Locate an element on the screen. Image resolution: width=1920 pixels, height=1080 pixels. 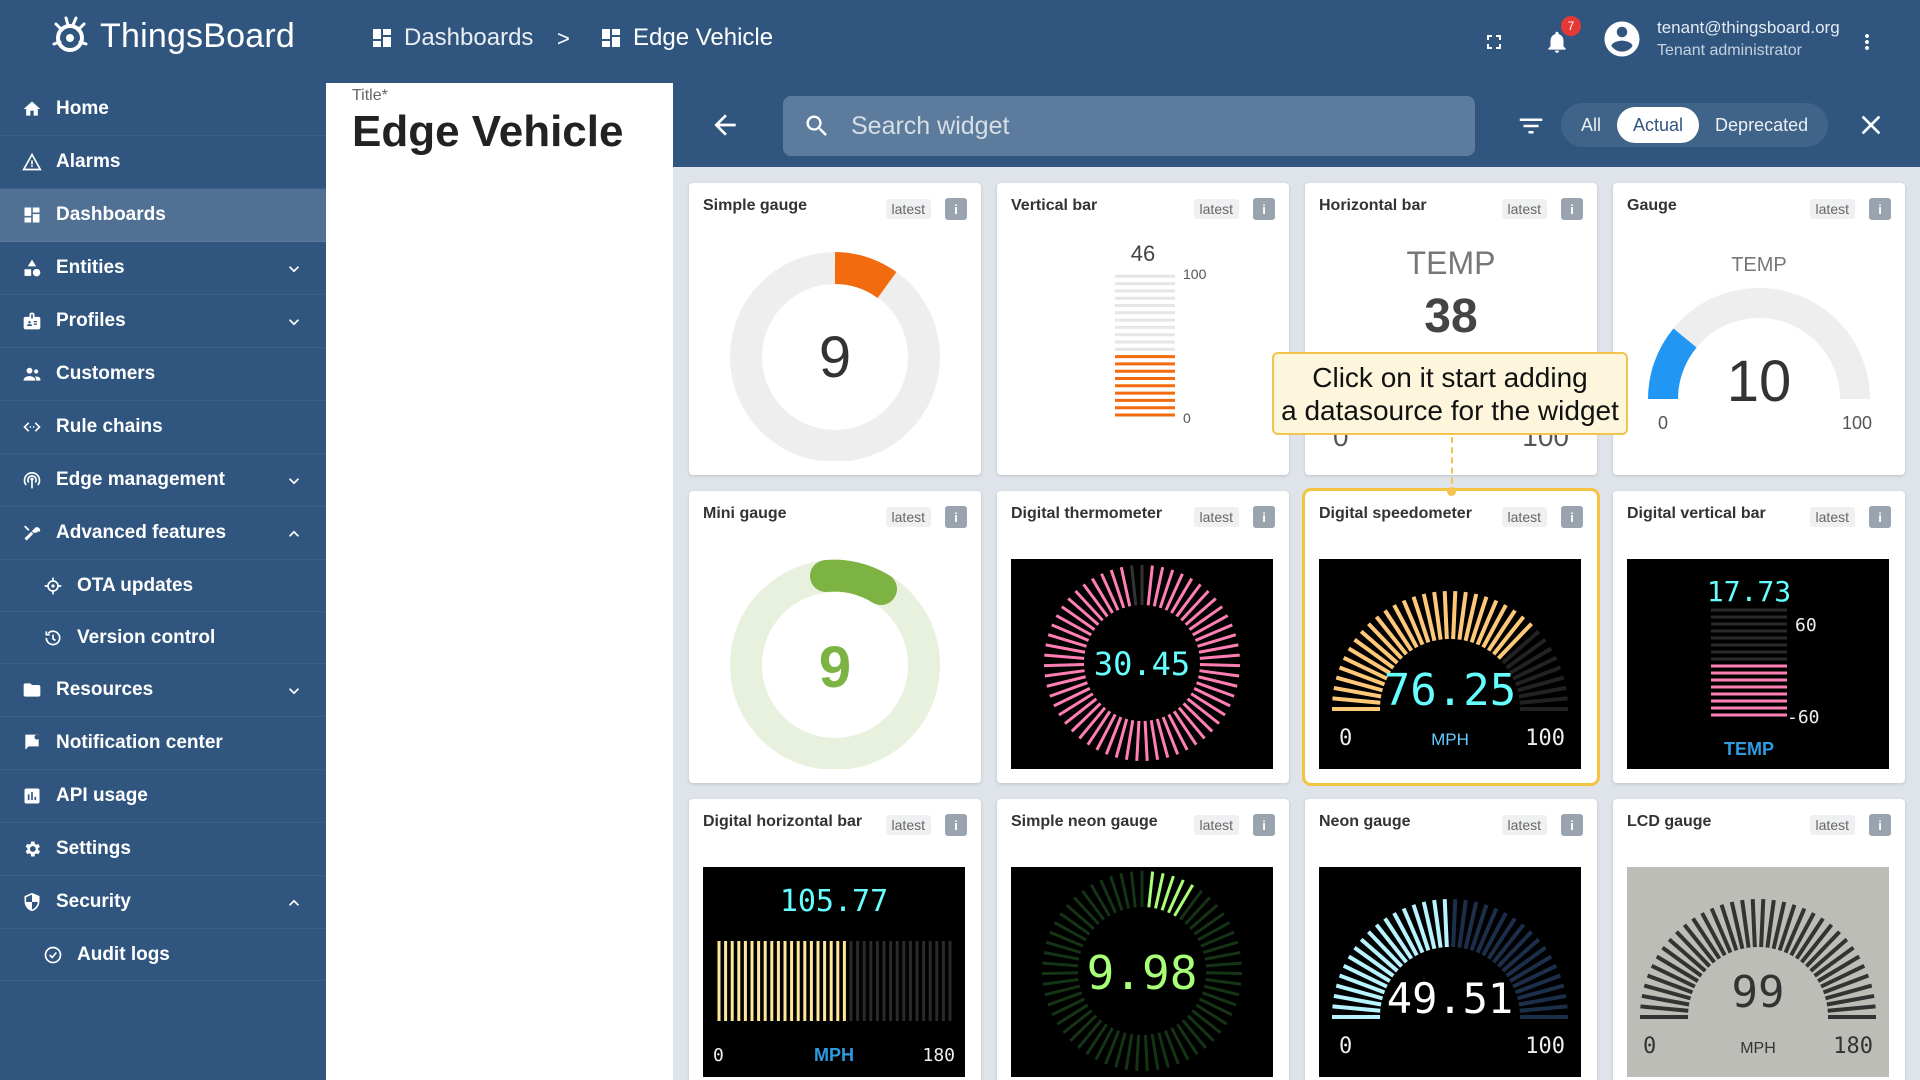
sidebar-item-home: Home is located at coordinates (163, 109).